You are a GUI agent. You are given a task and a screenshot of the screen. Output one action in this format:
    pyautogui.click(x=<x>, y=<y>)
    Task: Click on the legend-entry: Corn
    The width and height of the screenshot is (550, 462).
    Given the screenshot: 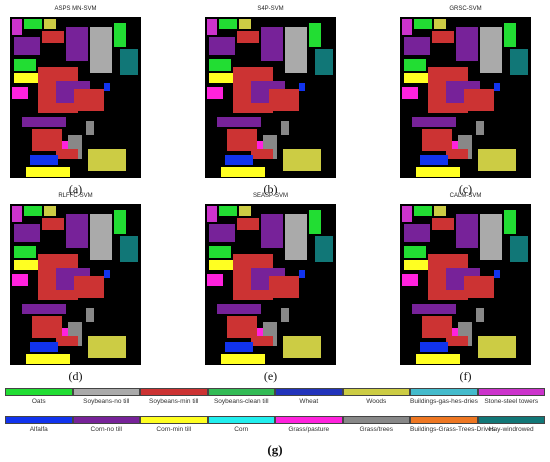 What is the action you would take?
    pyautogui.click(x=241, y=427)
    